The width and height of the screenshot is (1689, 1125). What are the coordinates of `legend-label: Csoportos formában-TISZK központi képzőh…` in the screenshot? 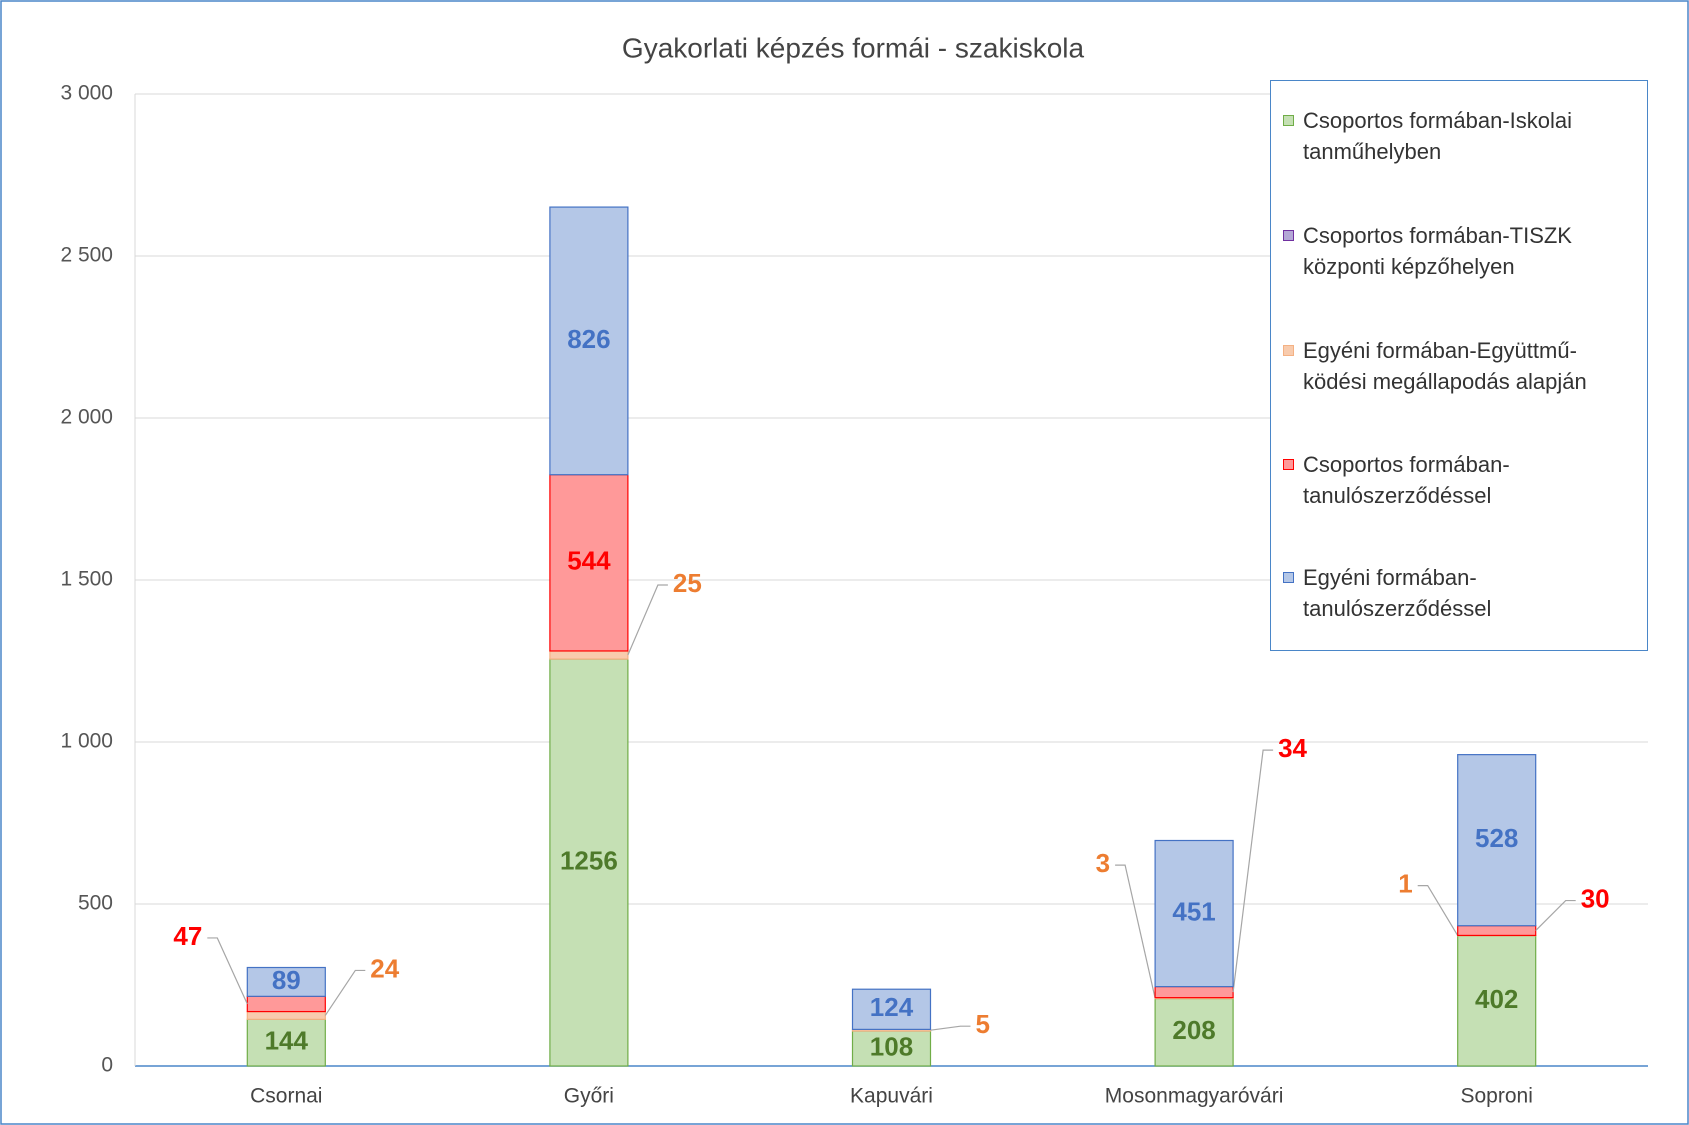 It's located at (1437, 251).